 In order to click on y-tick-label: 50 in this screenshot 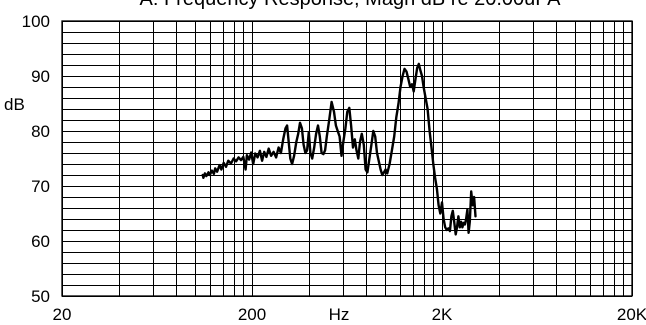, I will do `click(40, 296)`.